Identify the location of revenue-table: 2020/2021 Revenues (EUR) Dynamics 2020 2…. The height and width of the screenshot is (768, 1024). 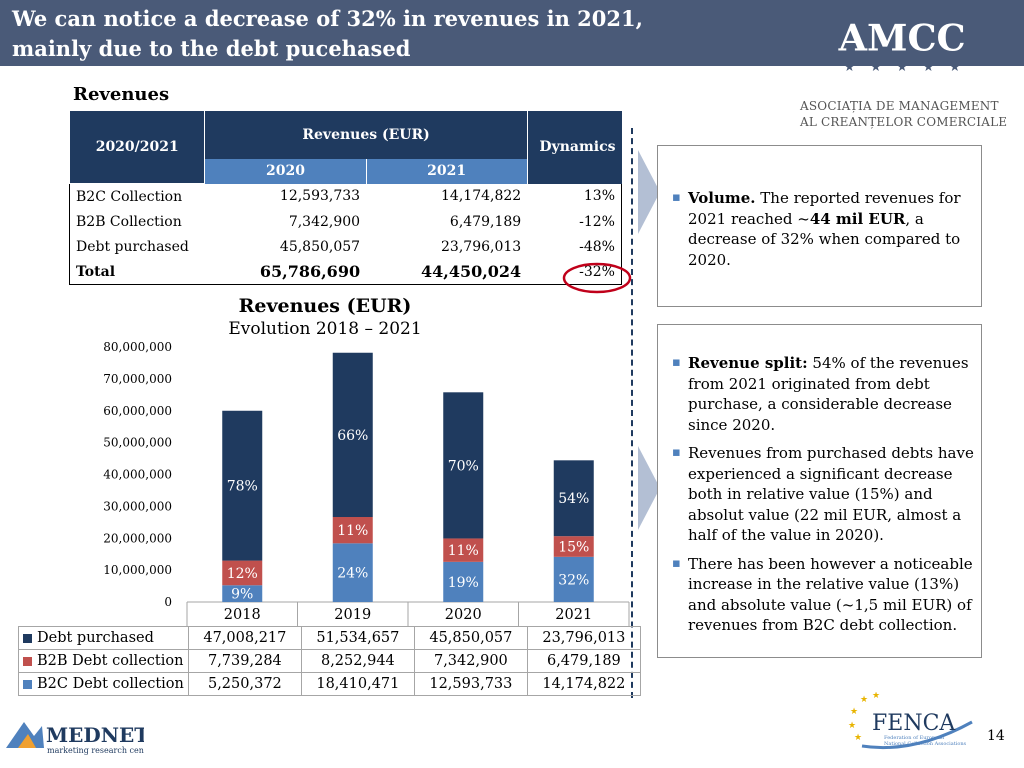
(345, 197).